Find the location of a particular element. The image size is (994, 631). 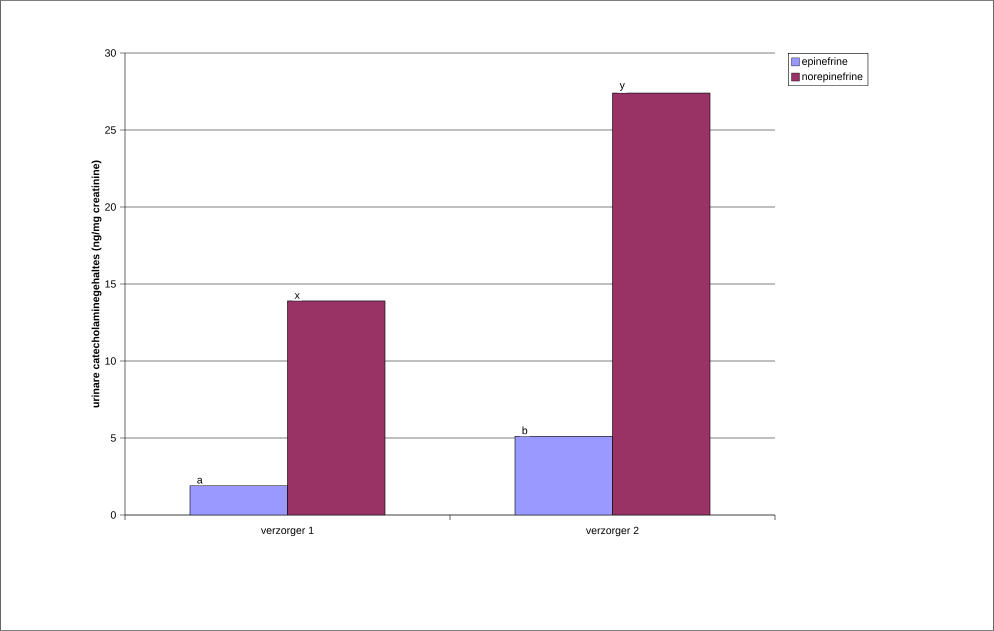

annotation: x is located at coordinates (297, 296).